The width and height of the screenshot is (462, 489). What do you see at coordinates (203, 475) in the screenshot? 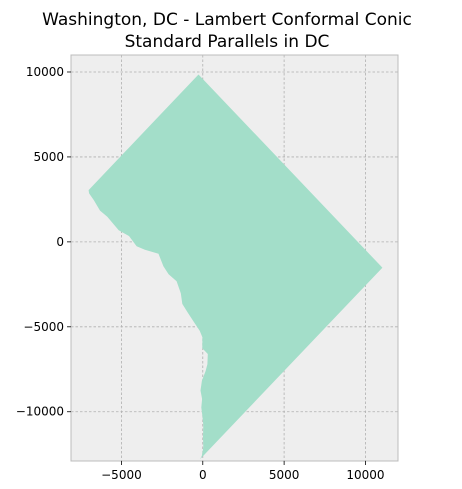
I see `x-tick-label: 0` at bounding box center [203, 475].